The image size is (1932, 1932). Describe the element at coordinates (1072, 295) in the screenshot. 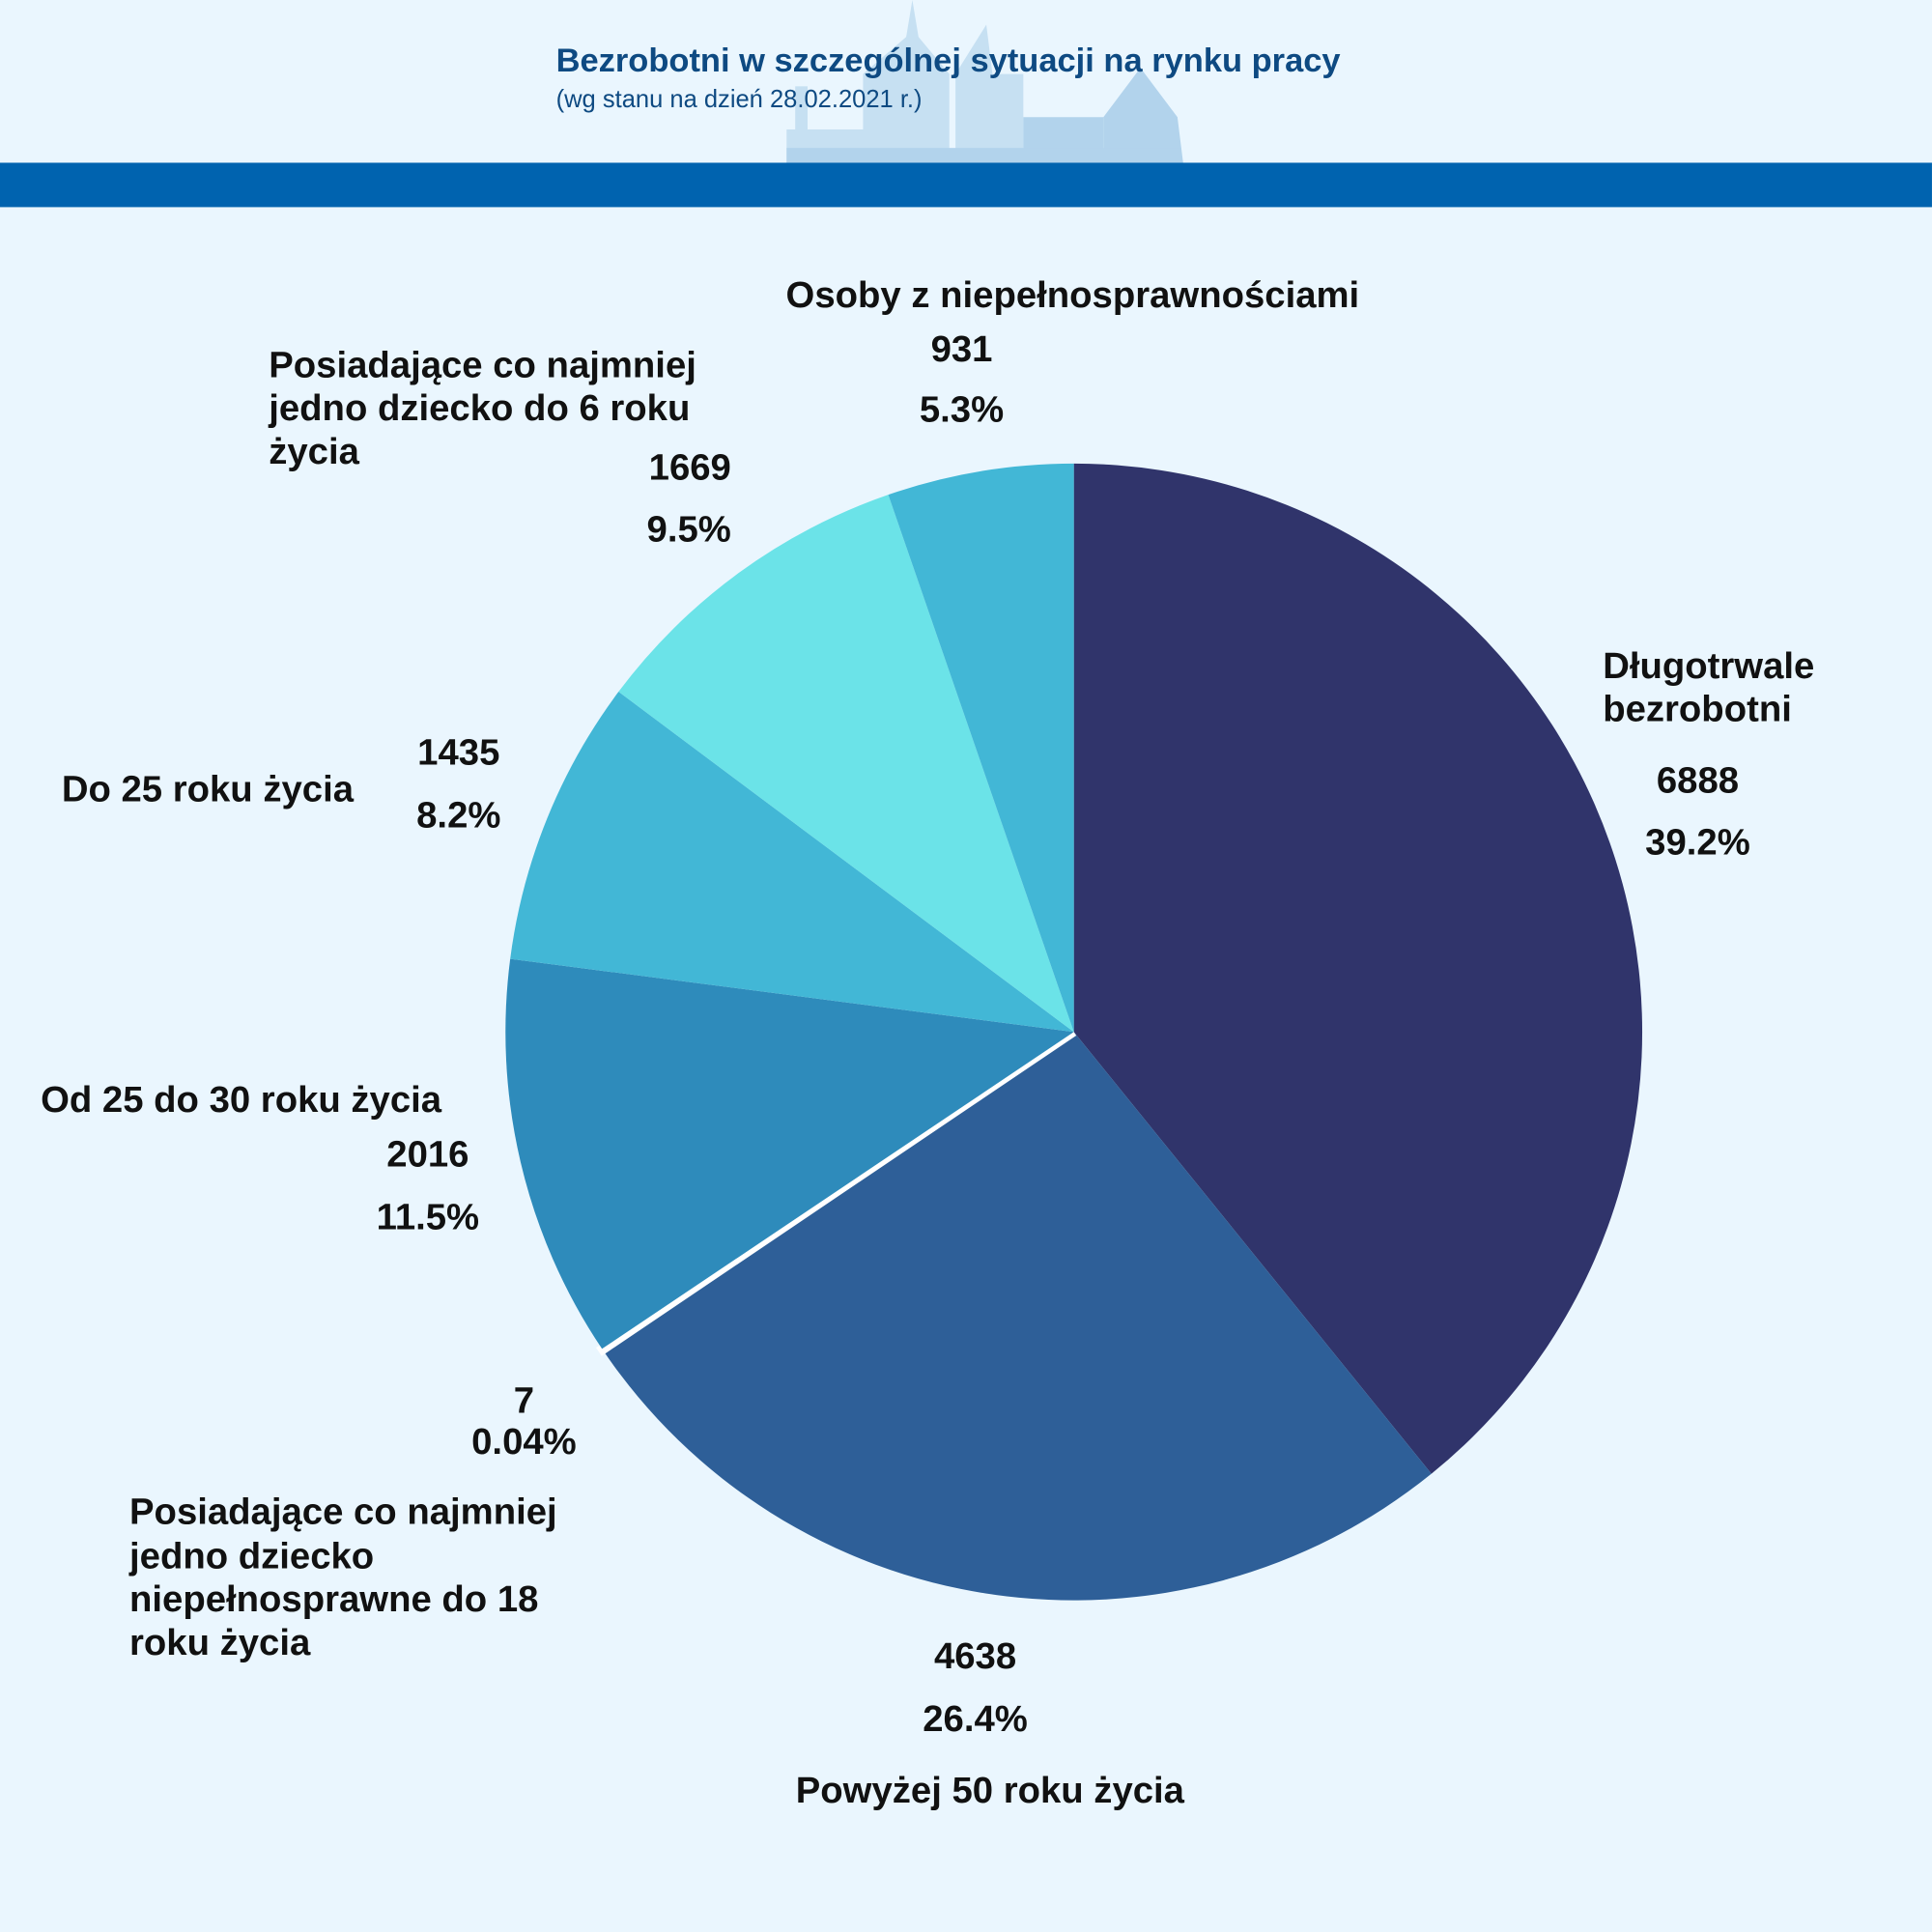

I see `label-osoby: Osoby z niepełnosprawnościami` at that location.